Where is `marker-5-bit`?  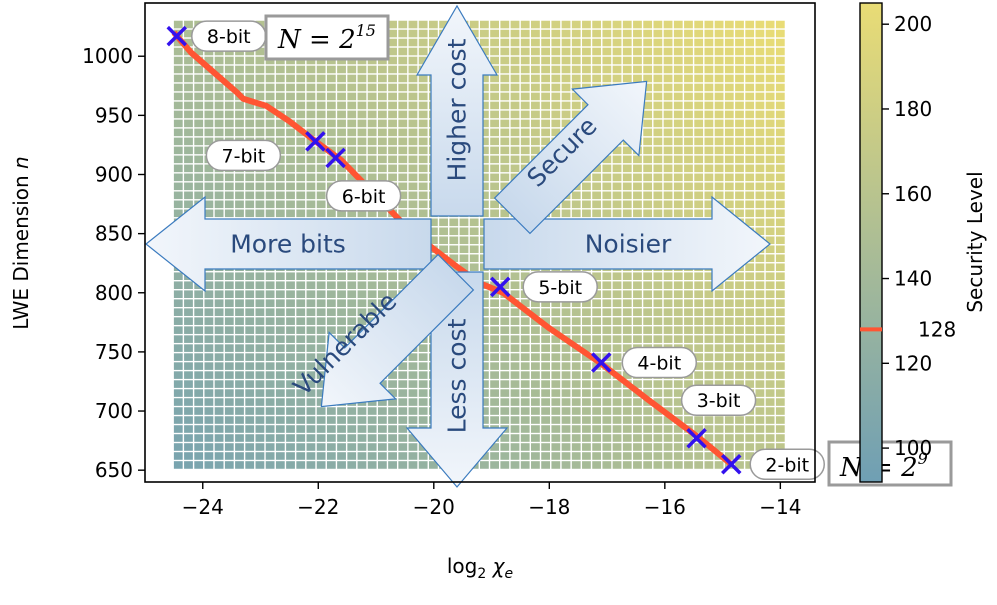 marker-5-bit is located at coordinates (500, 287).